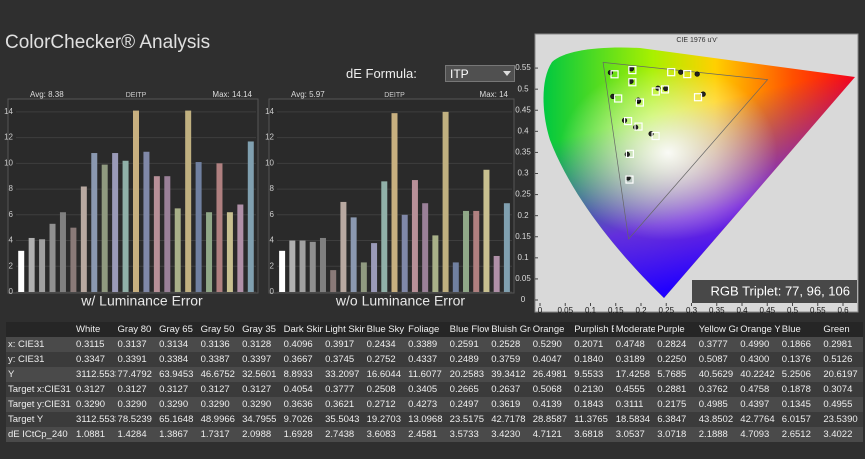 The width and height of the screenshot is (865, 459). Describe the element at coordinates (510, 359) in the screenshot. I see `table-cell: 0.3759` at that location.